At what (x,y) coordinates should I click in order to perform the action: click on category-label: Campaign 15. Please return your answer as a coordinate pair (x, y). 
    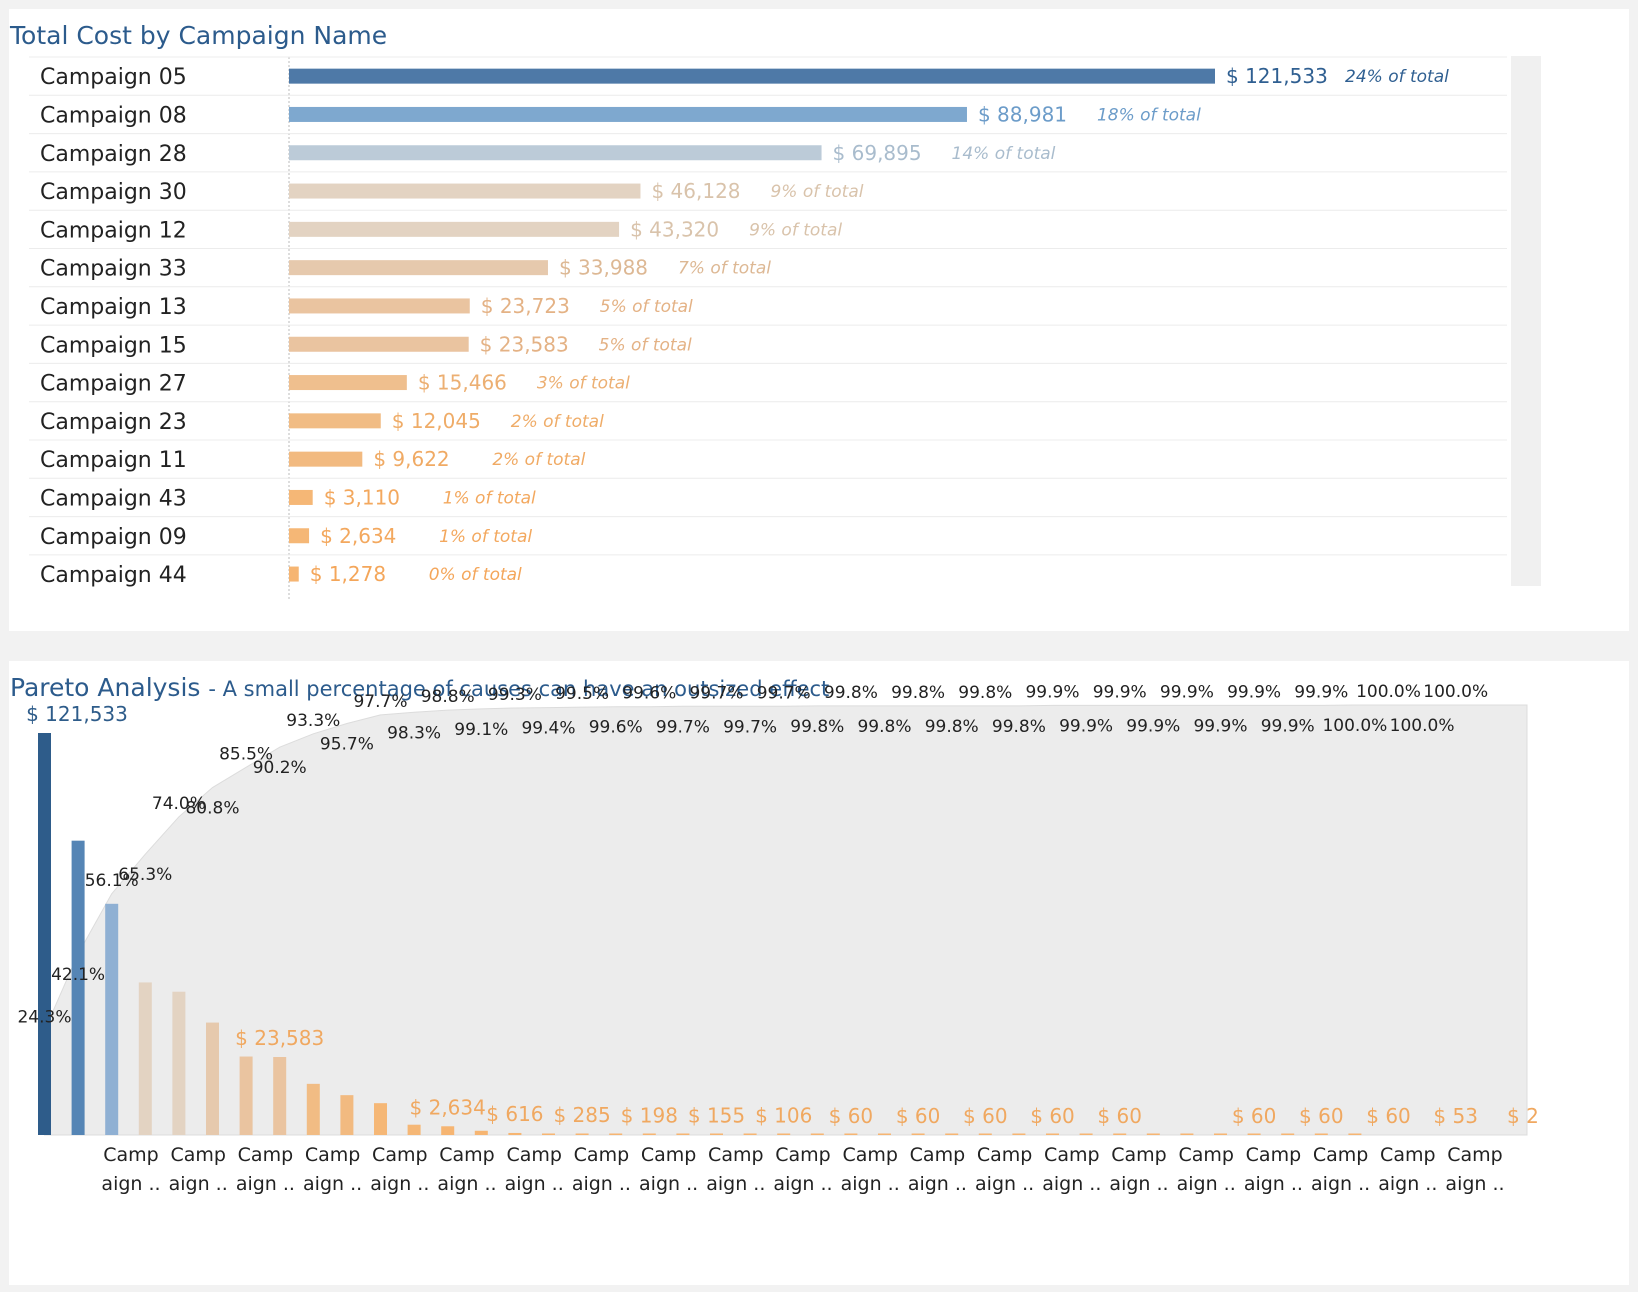
    Looking at the image, I should click on (113, 345).